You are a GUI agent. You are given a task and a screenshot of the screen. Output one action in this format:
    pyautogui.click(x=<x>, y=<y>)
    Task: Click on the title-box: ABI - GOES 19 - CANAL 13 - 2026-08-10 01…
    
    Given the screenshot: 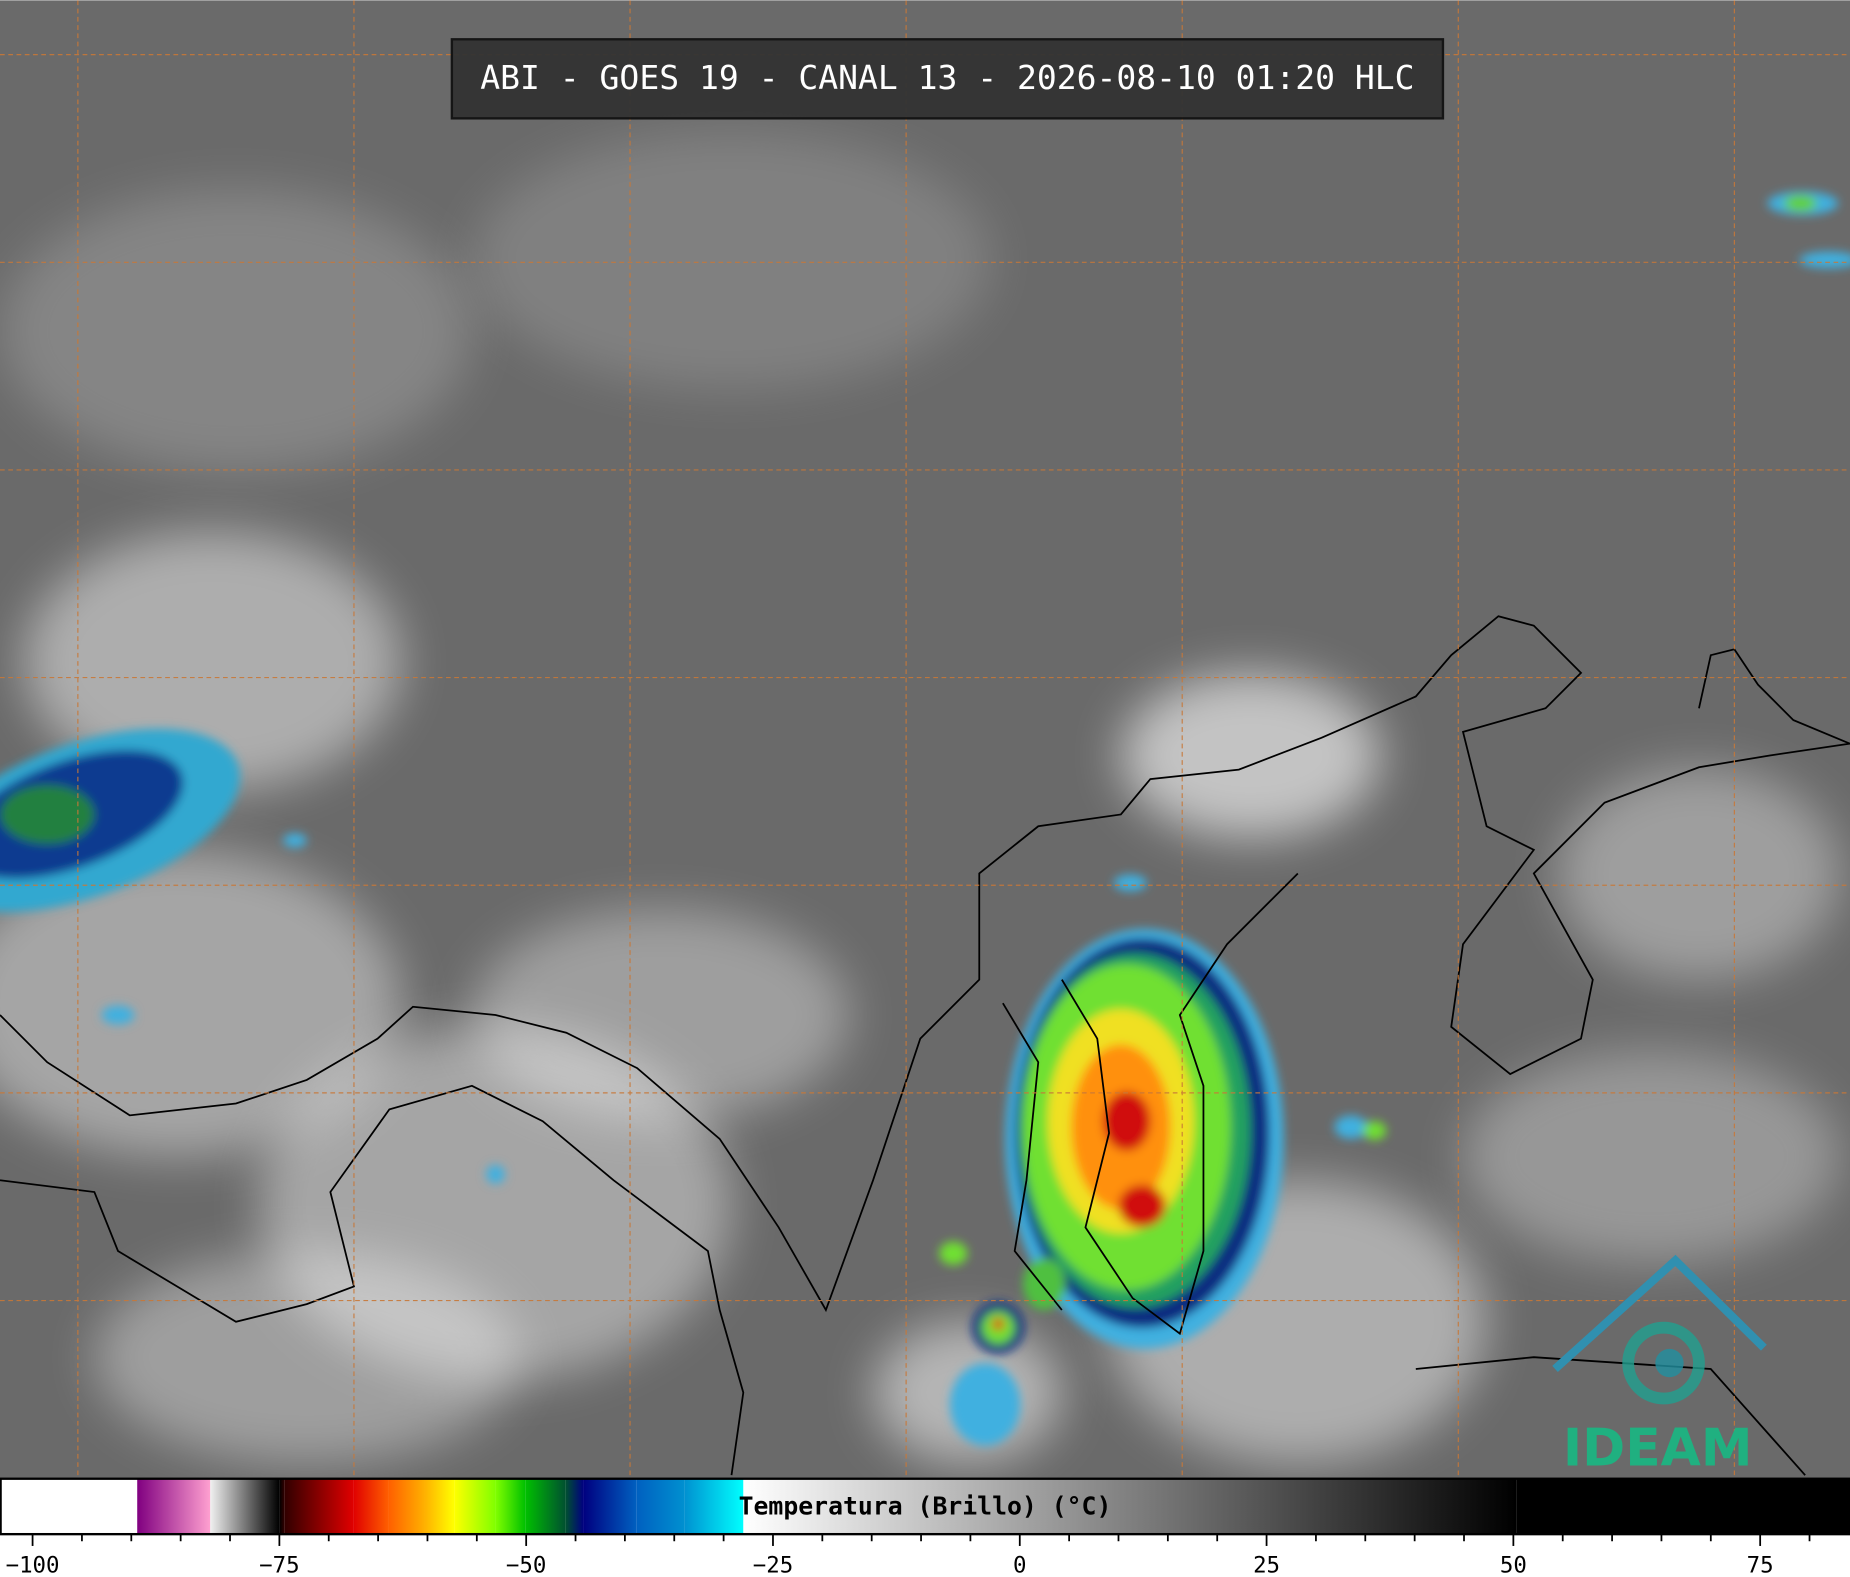 What is the action you would take?
    pyautogui.click(x=947, y=79)
    